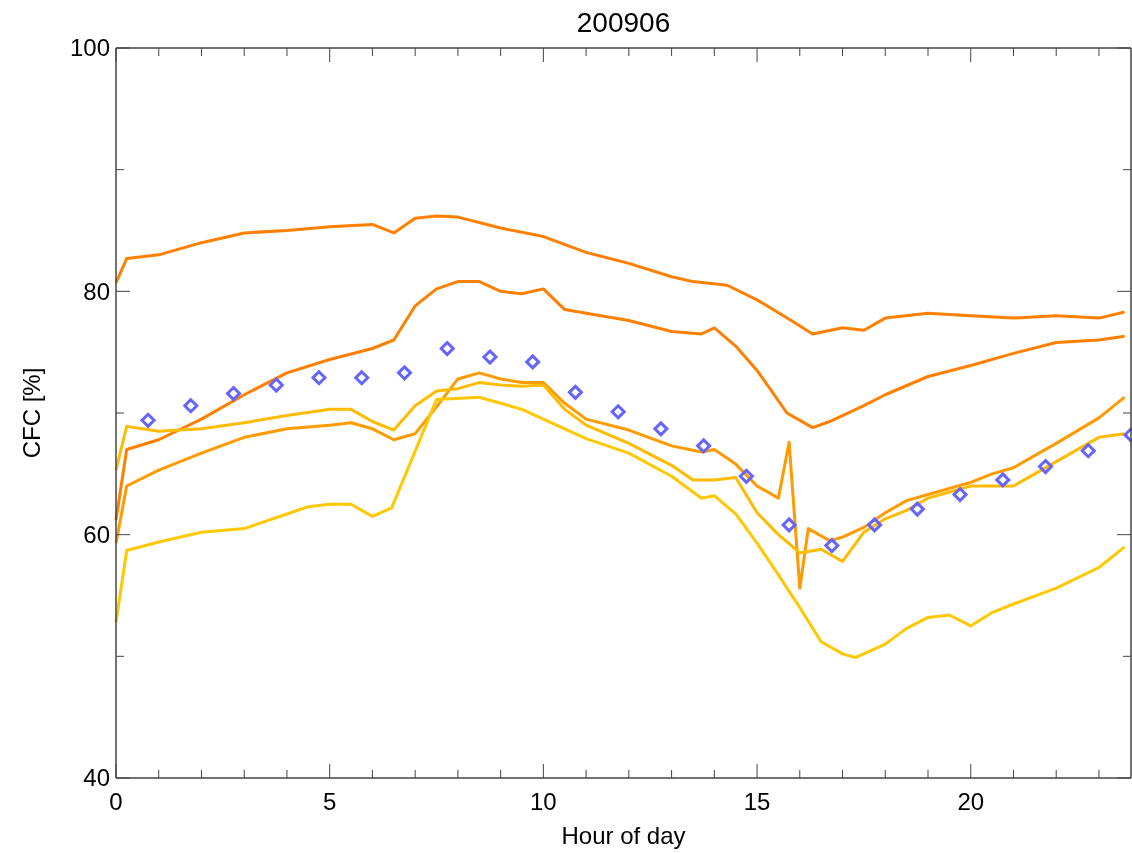 This screenshot has height=853, width=1132. What do you see at coordinates (620, 275) in the screenshot?
I see `line-series` at bounding box center [620, 275].